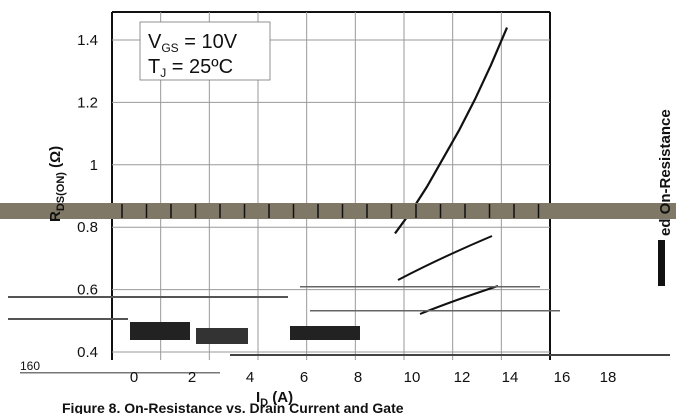 This screenshot has width=676, height=414. What do you see at coordinates (87, 352) in the screenshot?
I see `y-tick-label: 0.4` at bounding box center [87, 352].